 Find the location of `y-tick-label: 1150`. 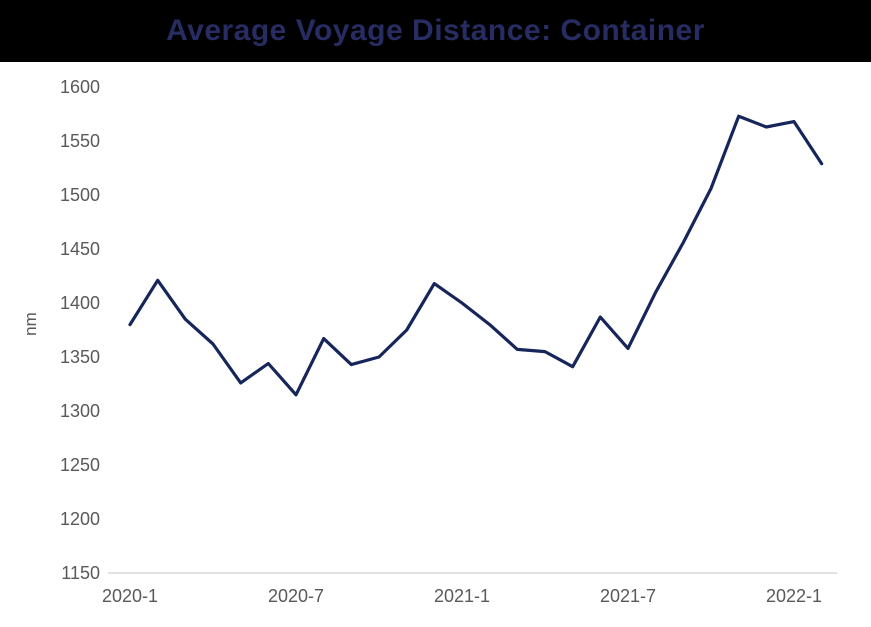

y-tick-label: 1150 is located at coordinates (80, 573).